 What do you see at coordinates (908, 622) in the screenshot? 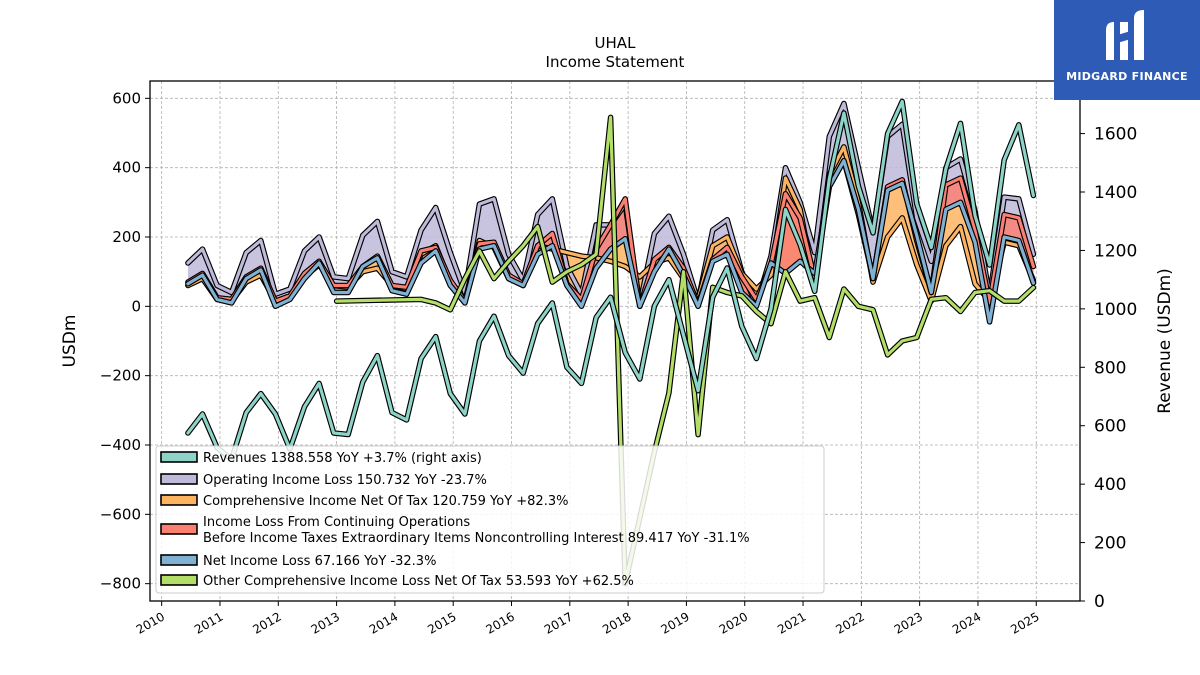
I see `x-tick-label: 2023` at bounding box center [908, 622].